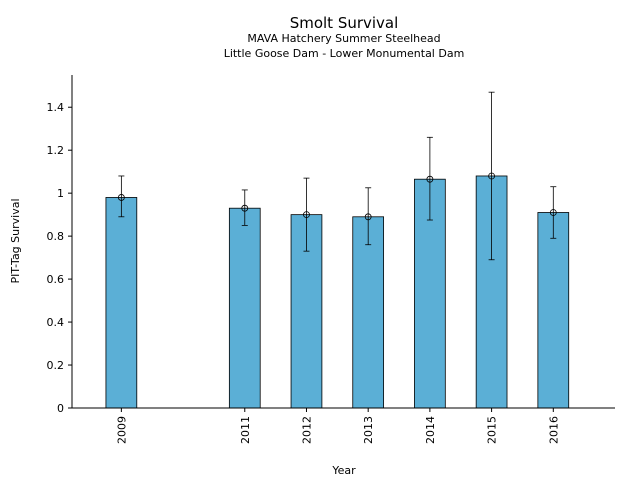 The height and width of the screenshot is (480, 640). Describe the element at coordinates (121, 197) in the screenshot. I see `point-marker-2009` at that location.